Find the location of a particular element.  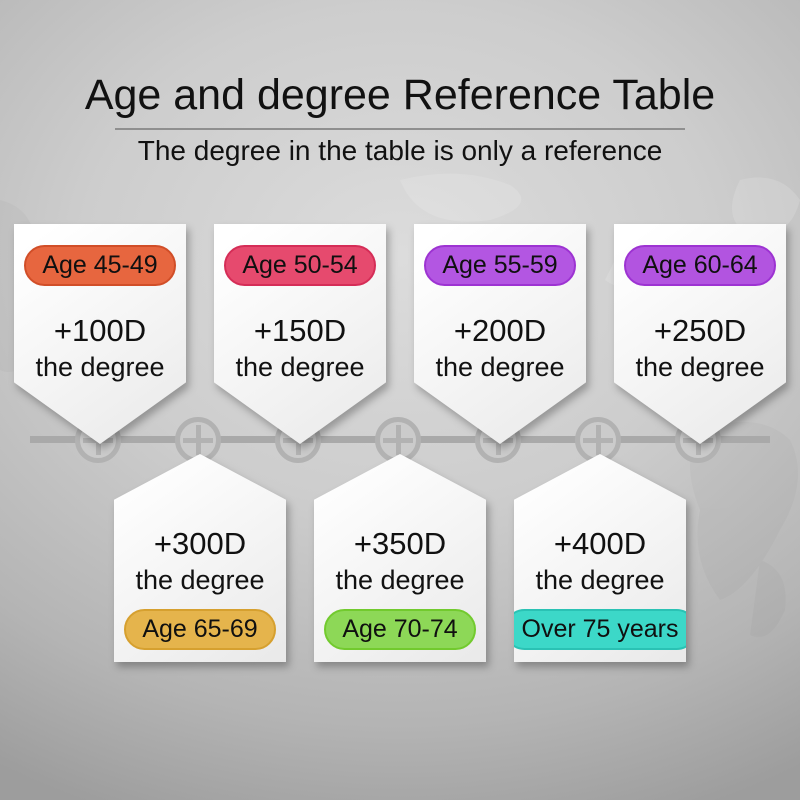

age-card-over-75: +400D the degree Over 75 years is located at coordinates (600, 558).